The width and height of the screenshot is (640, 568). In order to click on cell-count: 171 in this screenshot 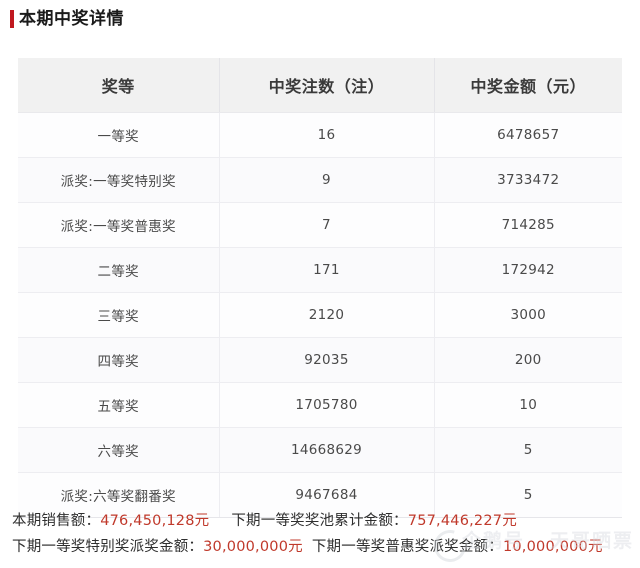, I will do `click(326, 270)`.